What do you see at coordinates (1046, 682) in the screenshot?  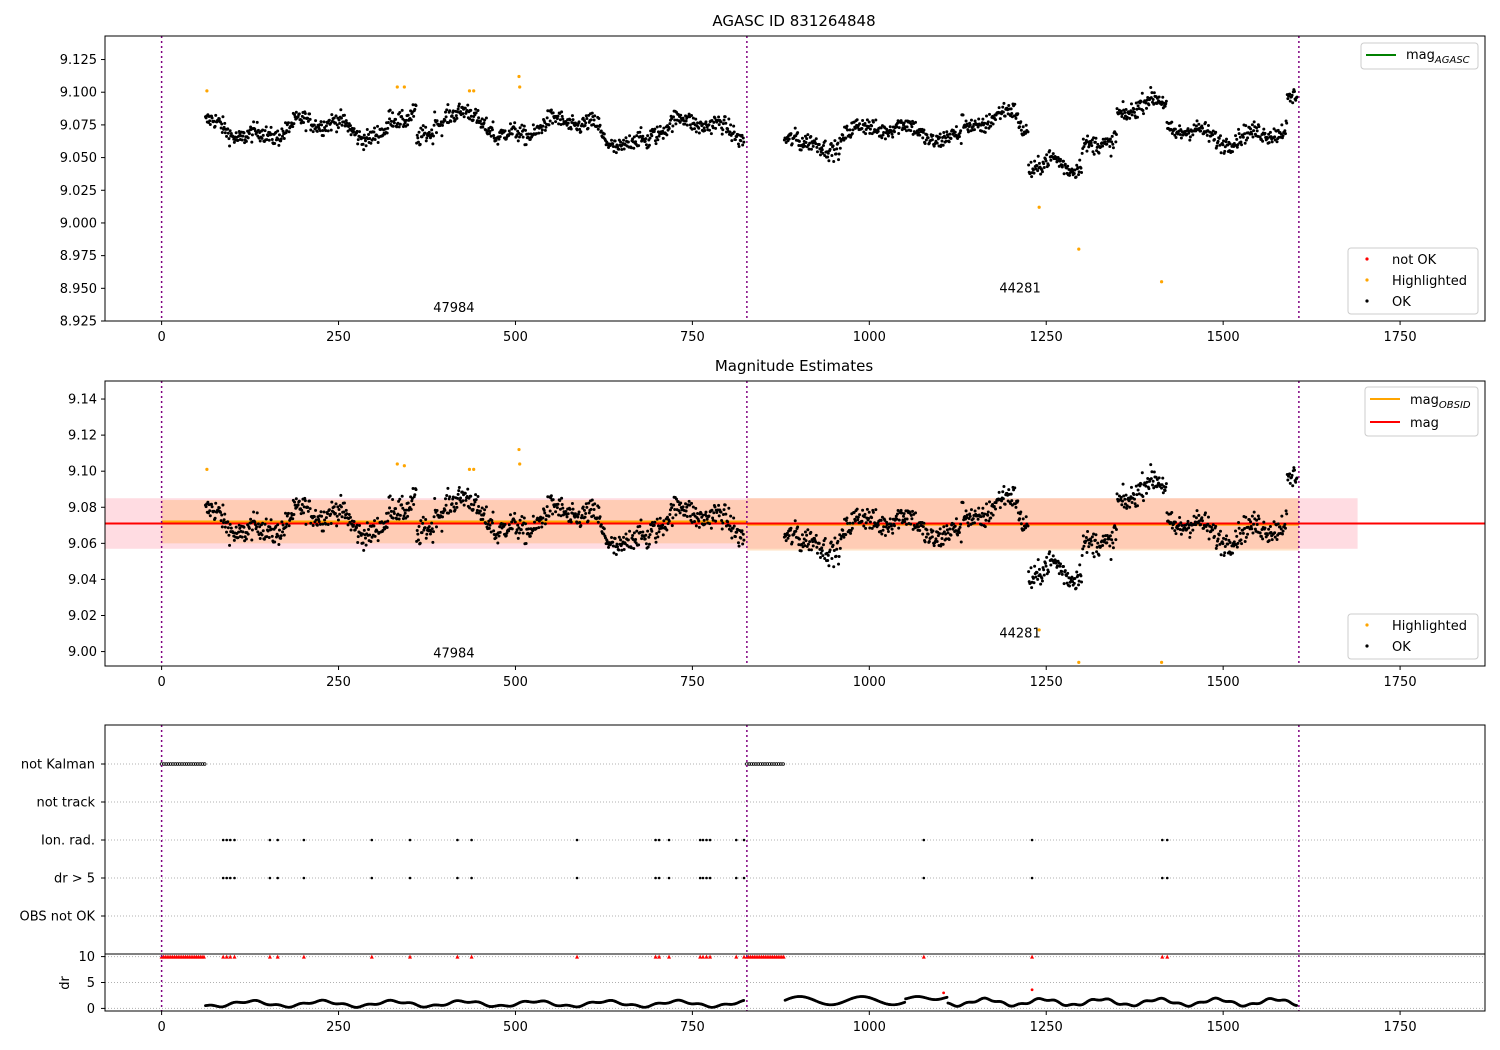 I see `panel2-x-tick-label: 1250` at bounding box center [1046, 682].